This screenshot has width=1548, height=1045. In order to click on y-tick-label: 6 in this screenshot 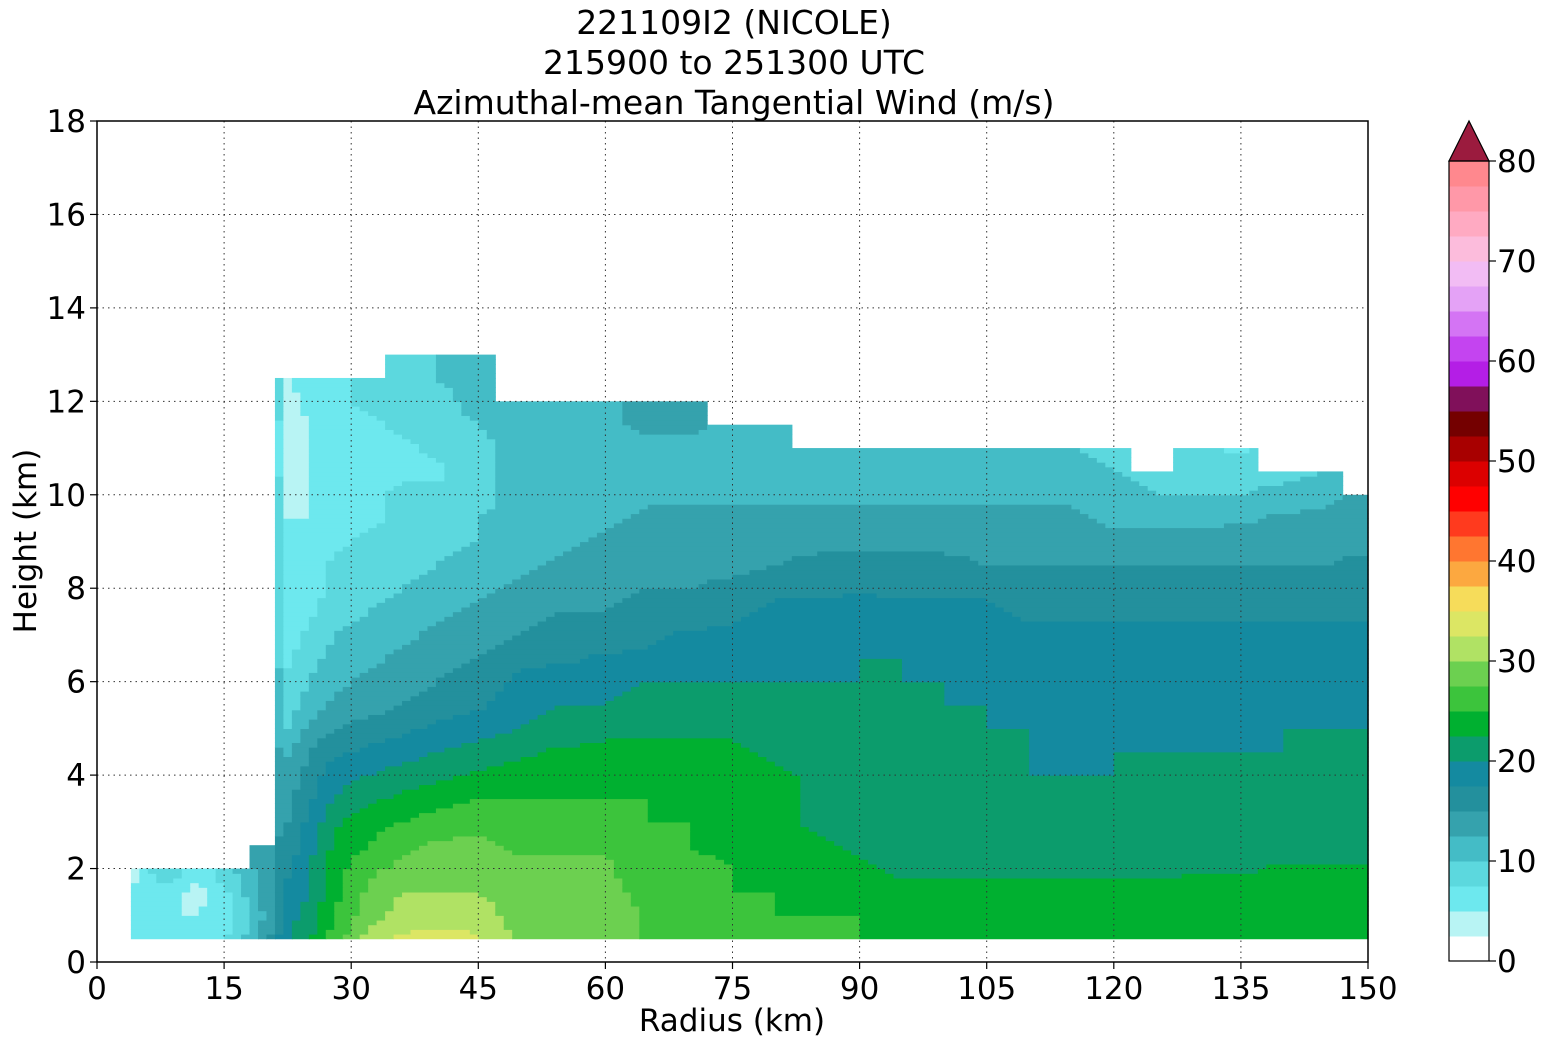, I will do `click(76, 683)`.